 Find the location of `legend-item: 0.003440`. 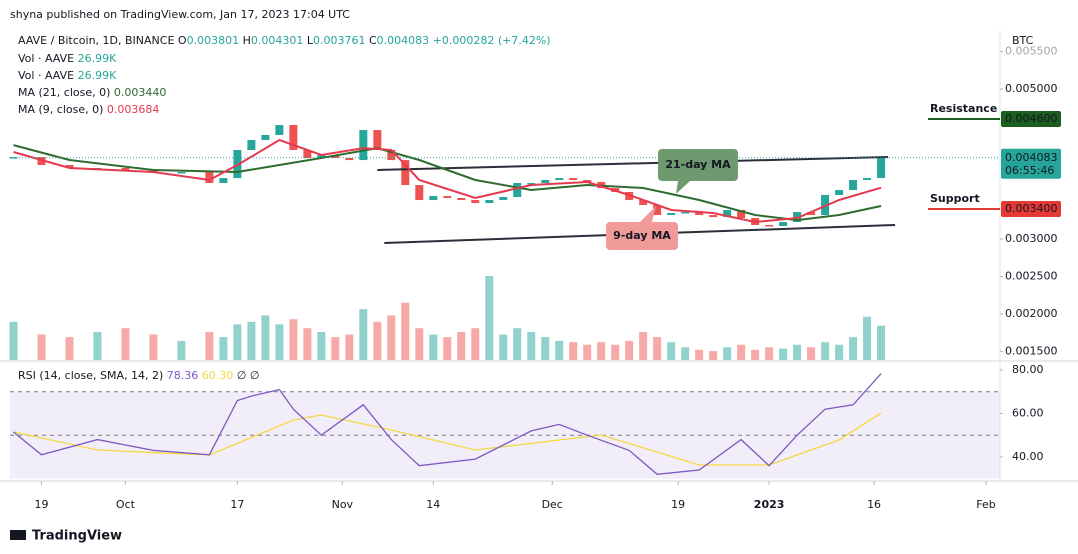

legend-item: 0.003440 is located at coordinates (140, 92).